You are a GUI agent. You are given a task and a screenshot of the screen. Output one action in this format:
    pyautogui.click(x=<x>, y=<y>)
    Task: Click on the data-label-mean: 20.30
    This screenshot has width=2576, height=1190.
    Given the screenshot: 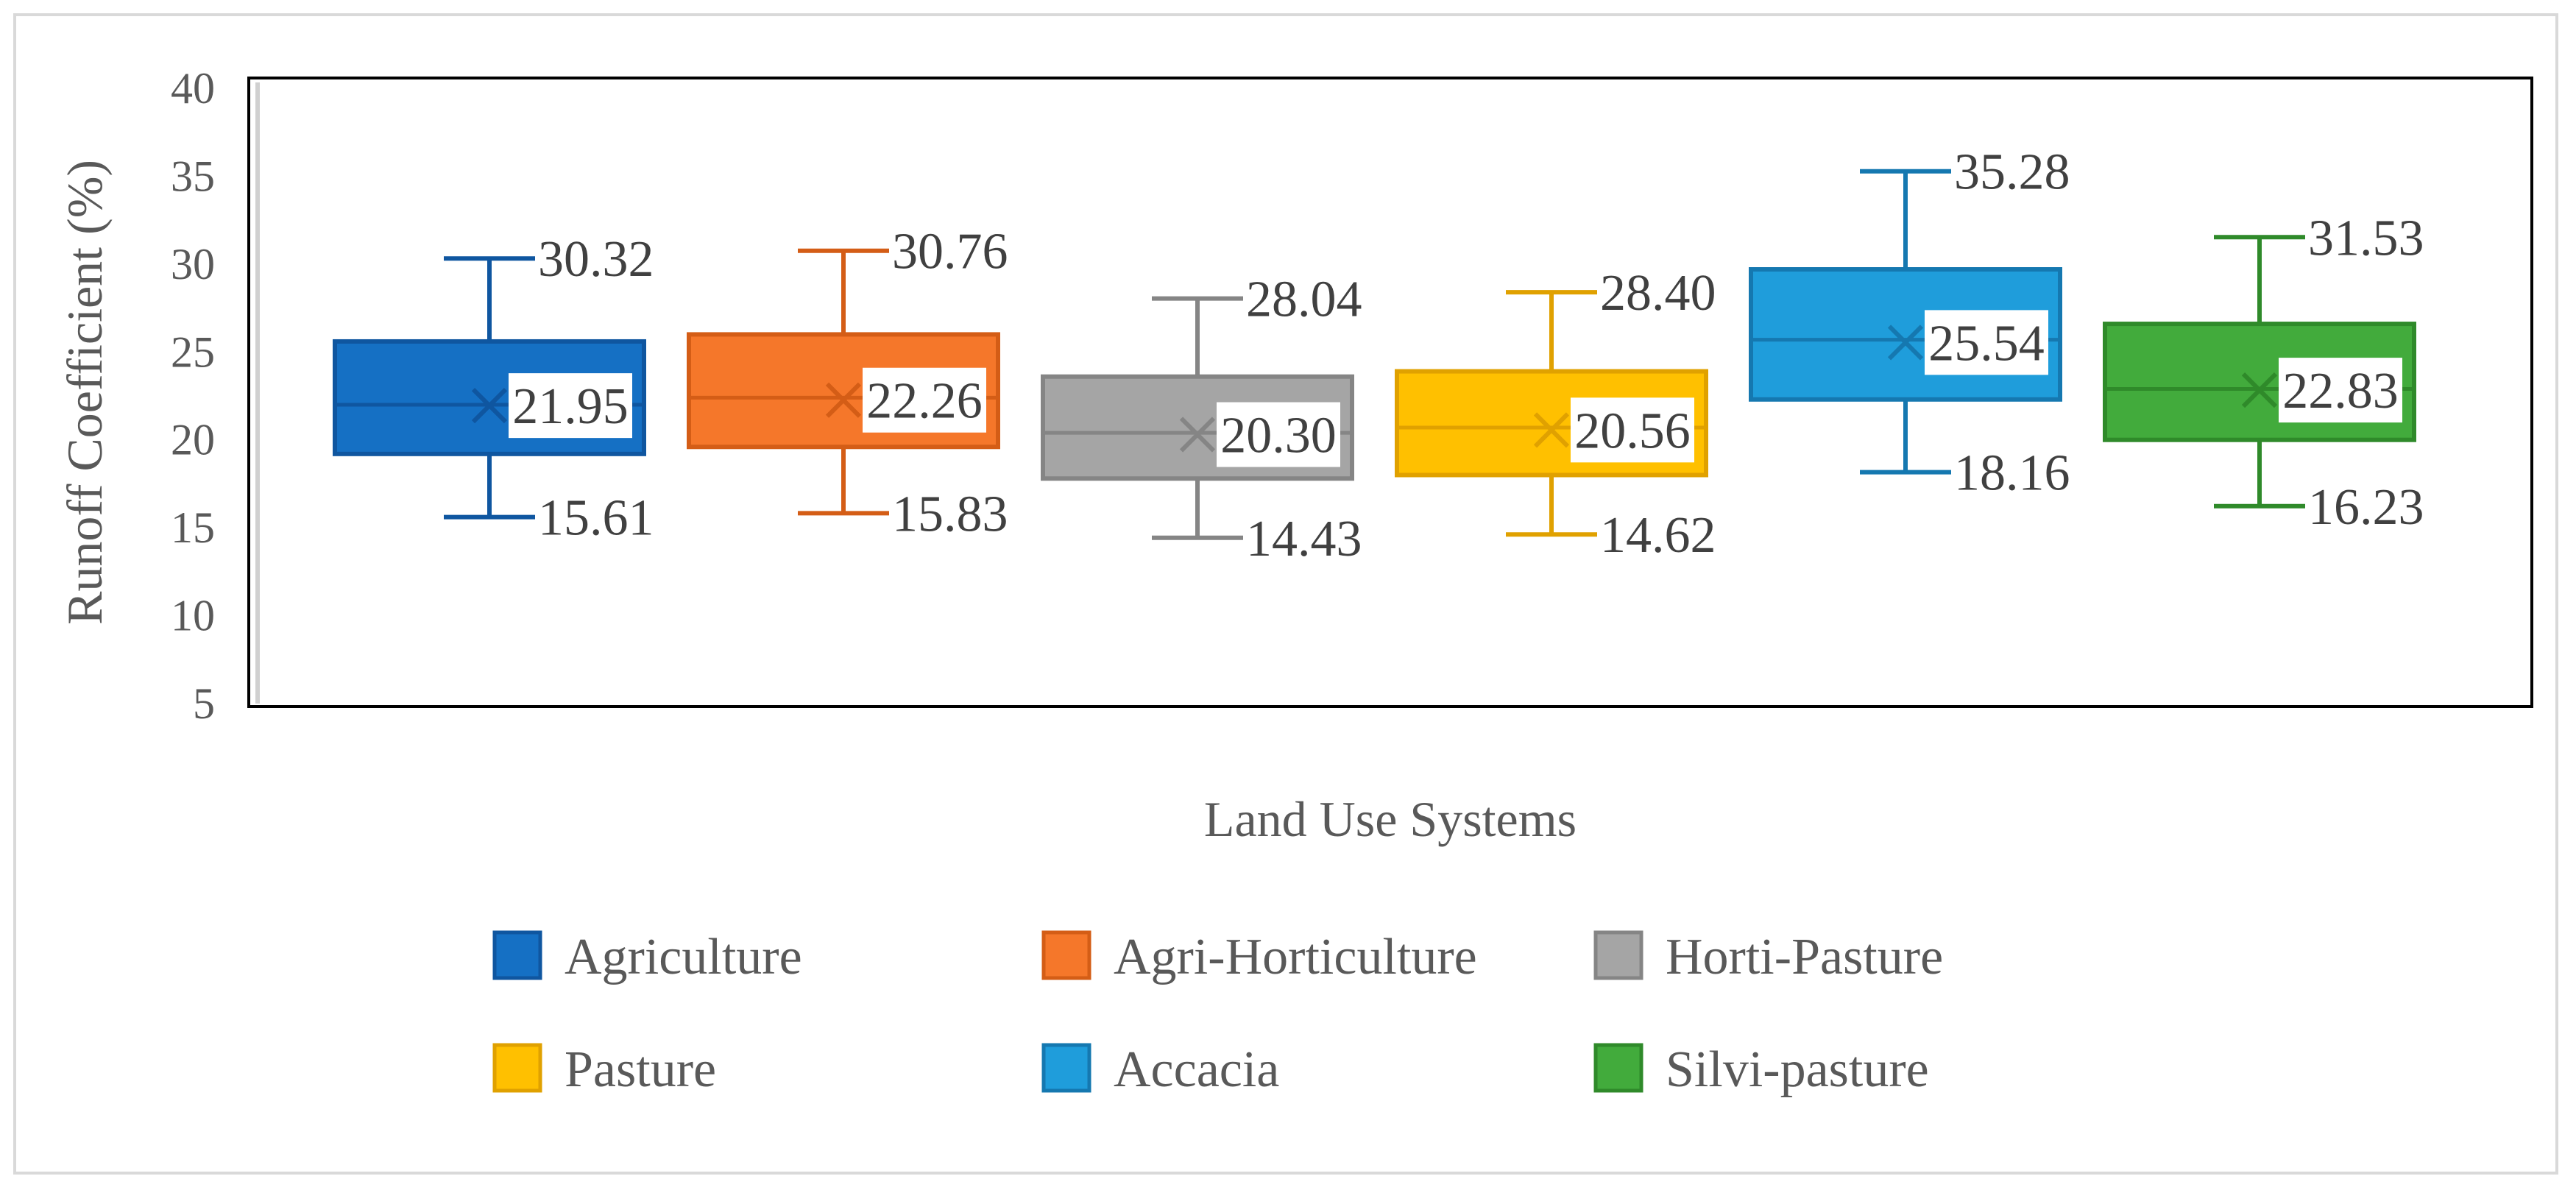 What is the action you would take?
    pyautogui.click(x=1278, y=436)
    